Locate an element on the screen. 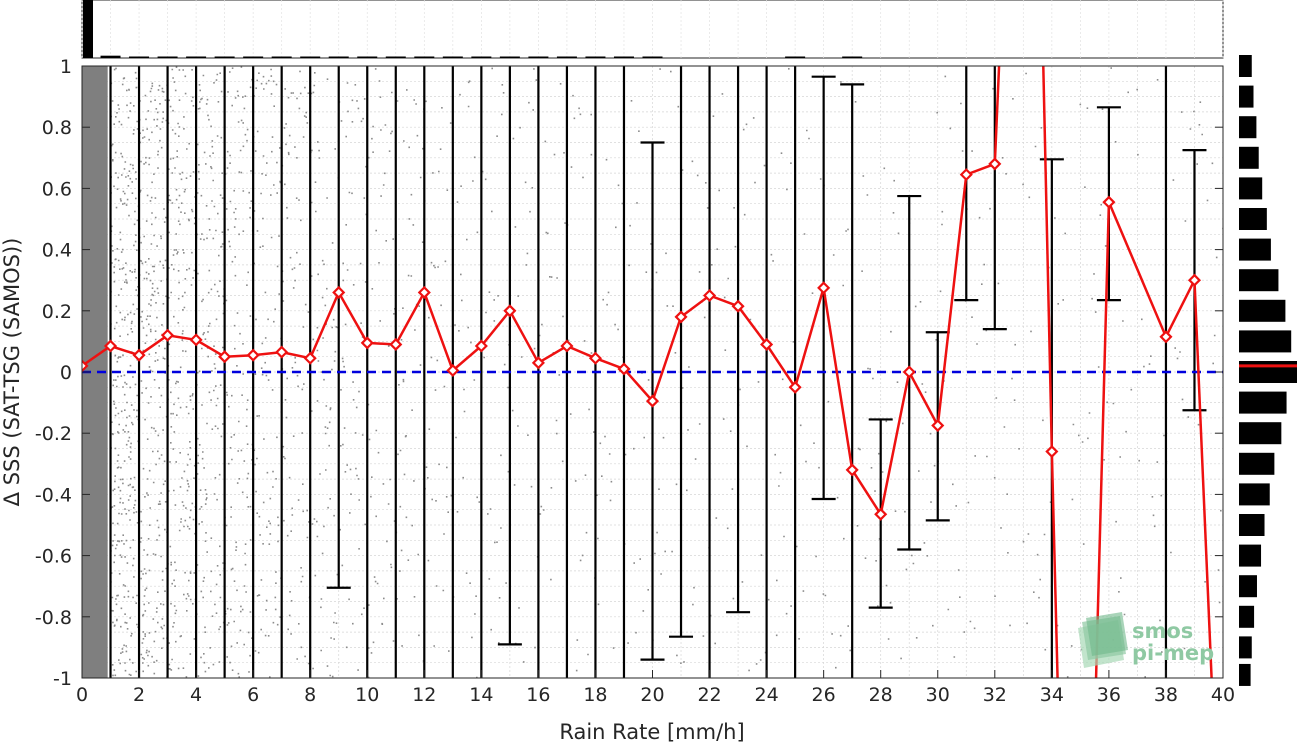 The height and width of the screenshot is (745, 1299). x-axis-ticks: 0 2 4 6 8 10 12 14 16 18 20 22 24 26 28 30 32 34 36 38 40 is located at coordinates (655, 688).